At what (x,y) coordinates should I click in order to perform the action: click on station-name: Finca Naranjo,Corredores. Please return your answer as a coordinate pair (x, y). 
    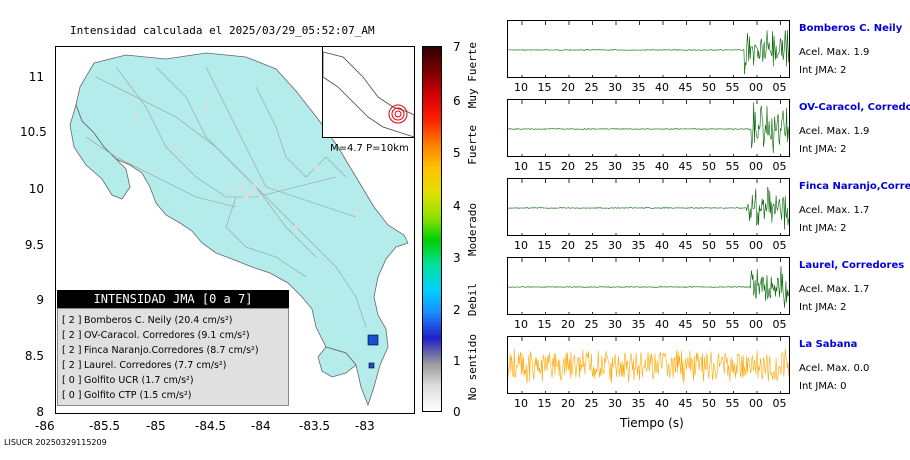
    Looking at the image, I should click on (854, 186).